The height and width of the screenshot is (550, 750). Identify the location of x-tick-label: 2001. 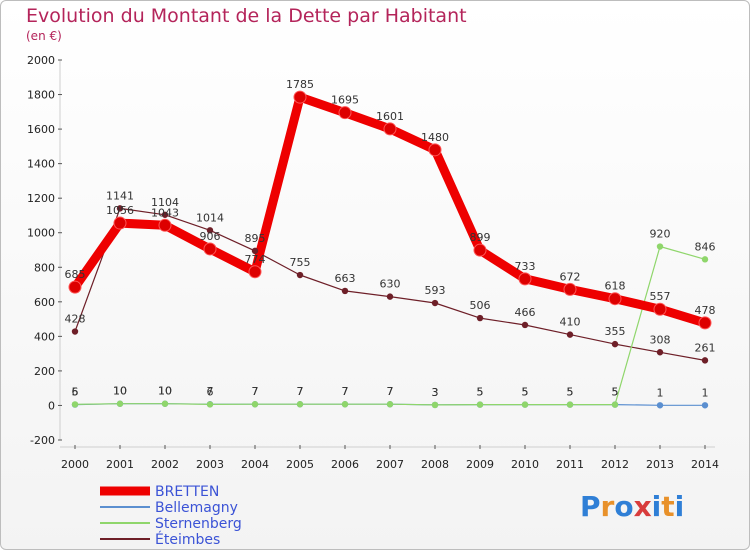
(120, 464).